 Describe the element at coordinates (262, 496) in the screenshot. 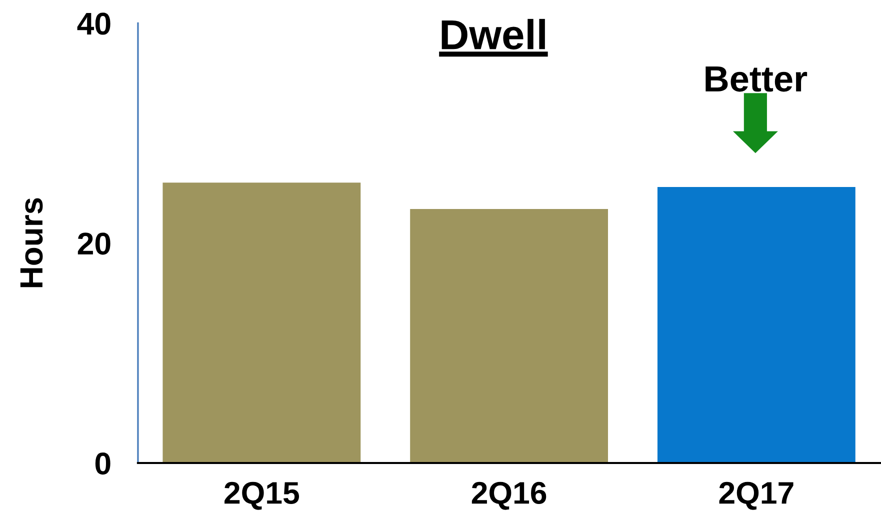

I see `x-tick-label: 2Q15` at that location.